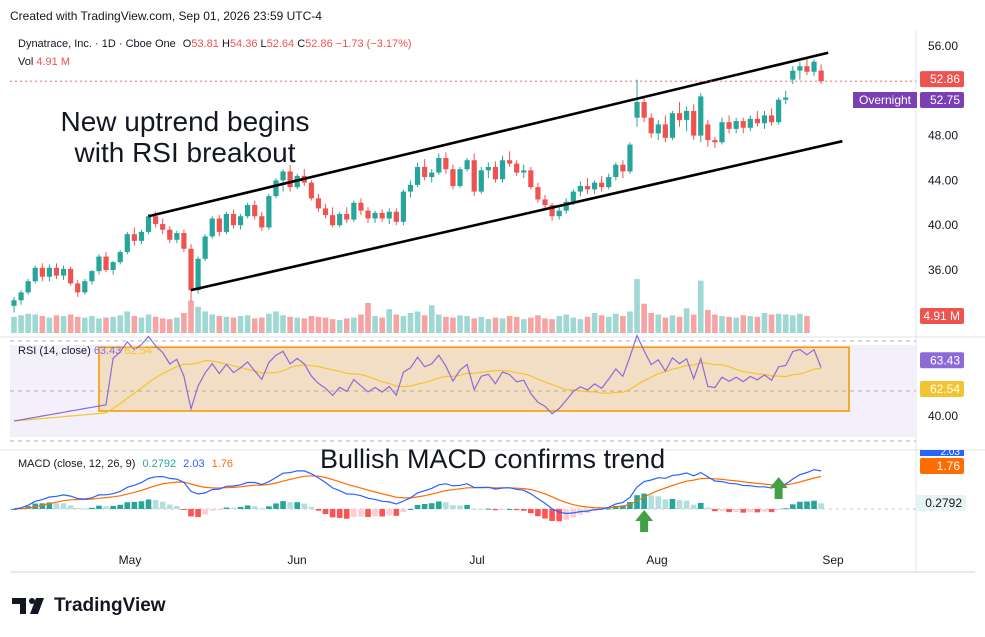 The height and width of the screenshot is (637, 985). Describe the element at coordinates (26, 62) in the screenshot. I see `vol-label: Vol` at that location.